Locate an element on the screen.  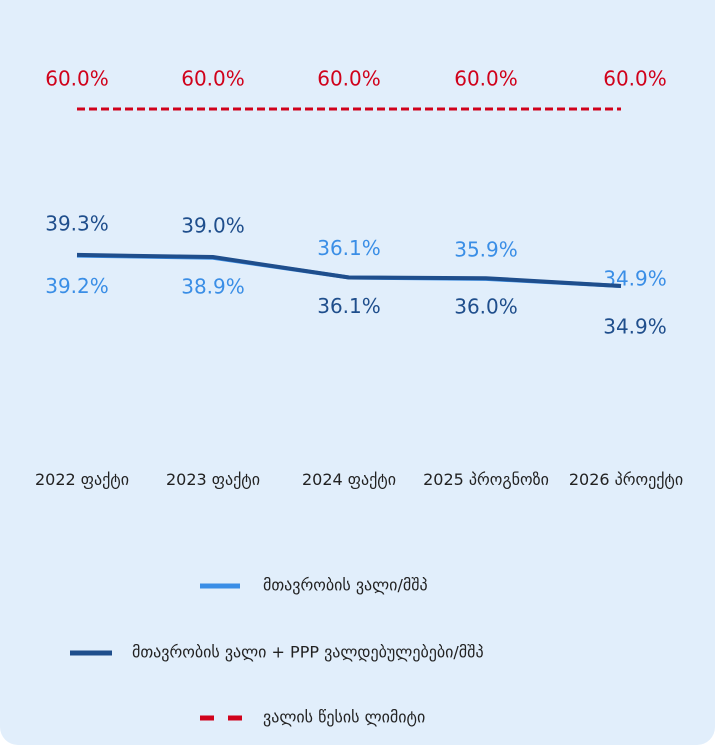
data-label: 39.0% is located at coordinates (213, 226).